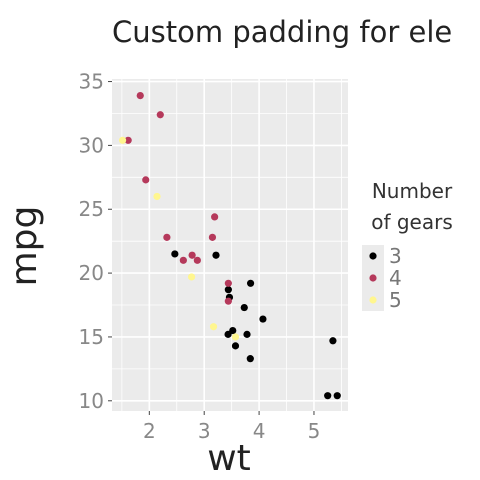 The image size is (480, 480). What do you see at coordinates (91, 337) in the screenshot?
I see `y-tick-label: 15` at bounding box center [91, 337].